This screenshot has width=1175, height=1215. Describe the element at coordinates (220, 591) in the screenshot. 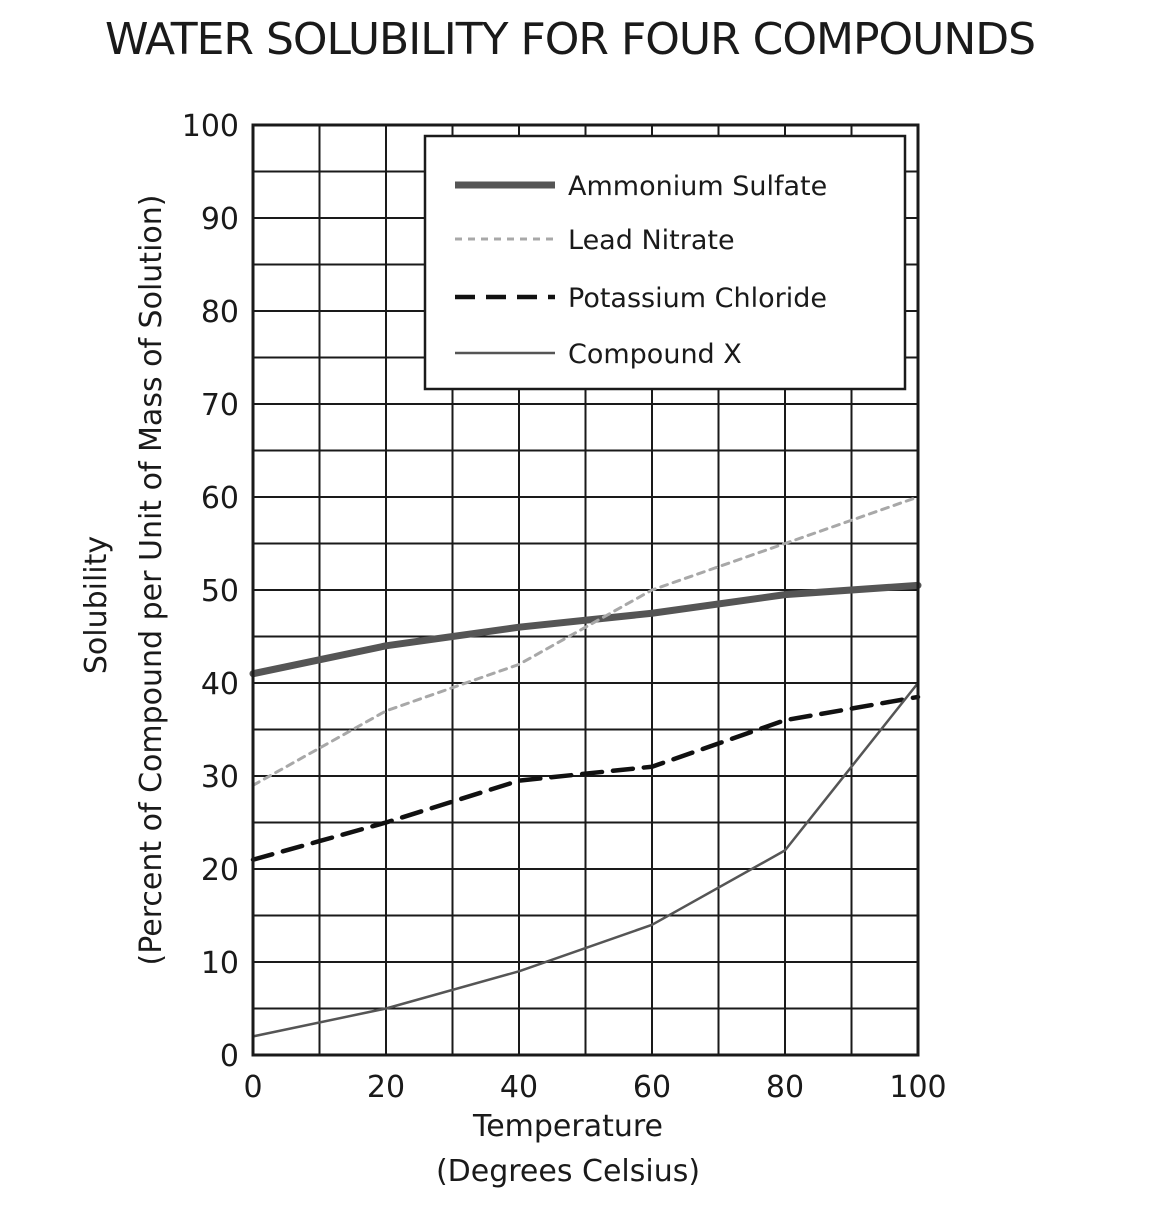

I see `y-tick-label: 50` at that location.